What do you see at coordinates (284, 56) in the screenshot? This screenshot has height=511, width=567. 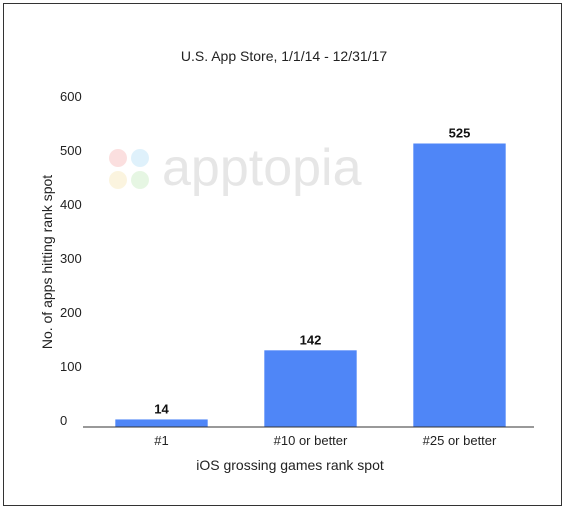 I see `chart-title: U.S. App Store, 1/1/14 - 12/31/17` at bounding box center [284, 56].